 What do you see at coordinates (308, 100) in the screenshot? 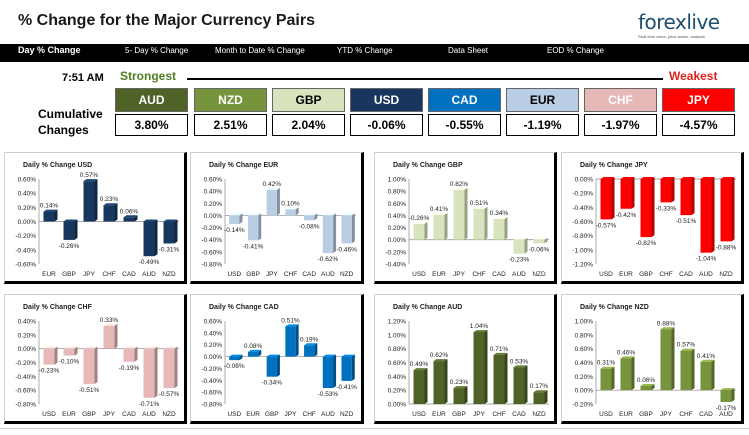
I see `currency-name: GBP` at bounding box center [308, 100].